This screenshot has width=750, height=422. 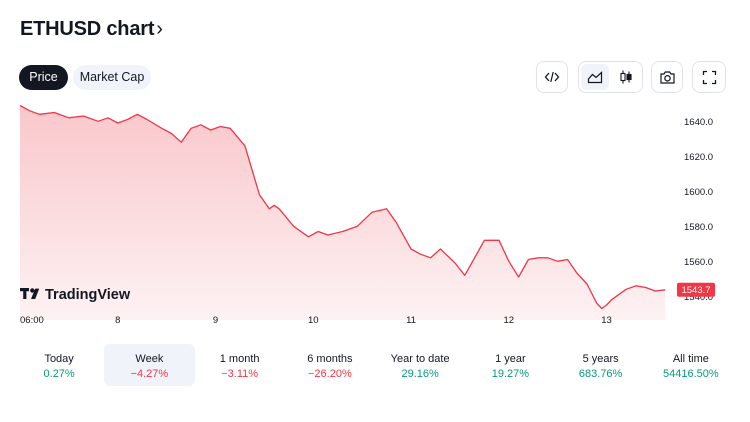 What do you see at coordinates (606, 320) in the screenshot?
I see `x-tick-label: 13` at bounding box center [606, 320].